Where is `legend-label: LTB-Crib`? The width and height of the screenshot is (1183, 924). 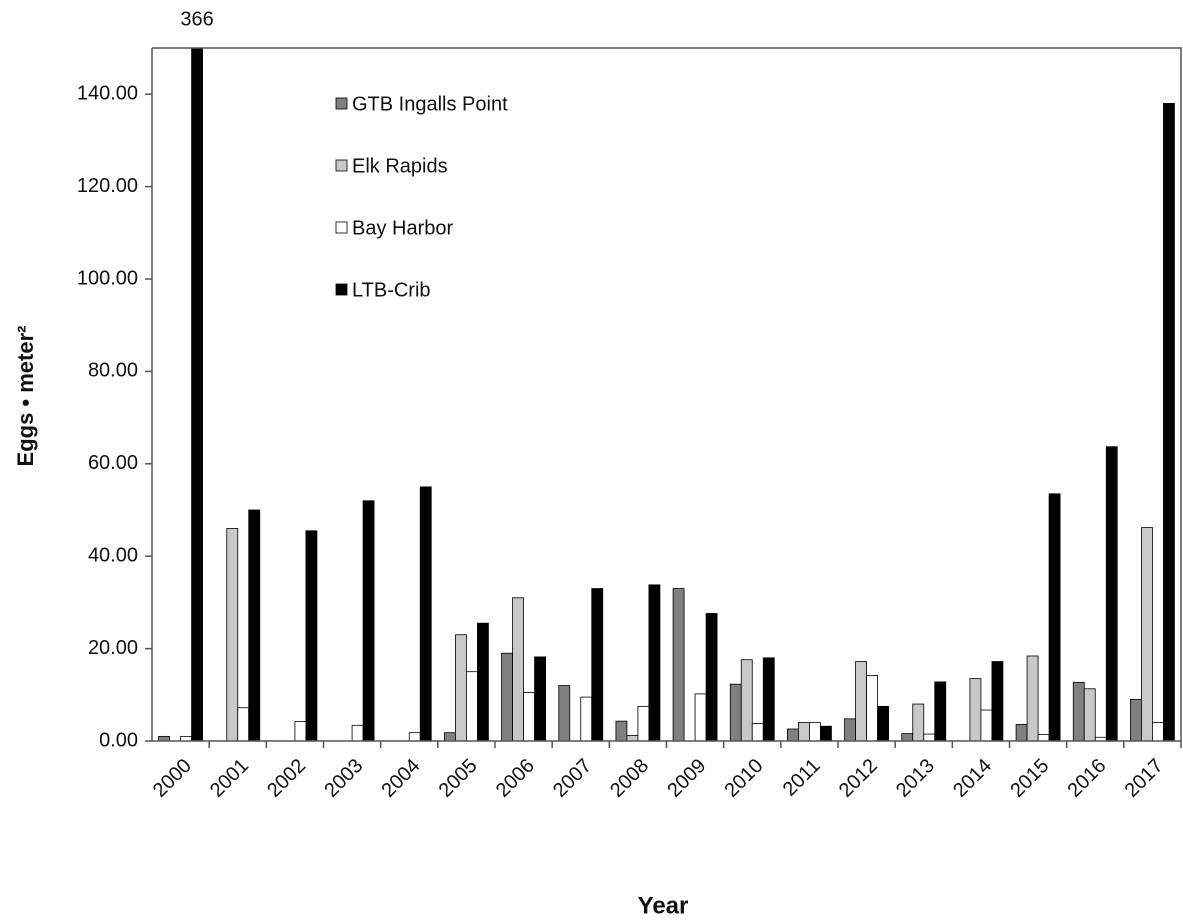
legend-label: LTB-Crib is located at coordinates (391, 290).